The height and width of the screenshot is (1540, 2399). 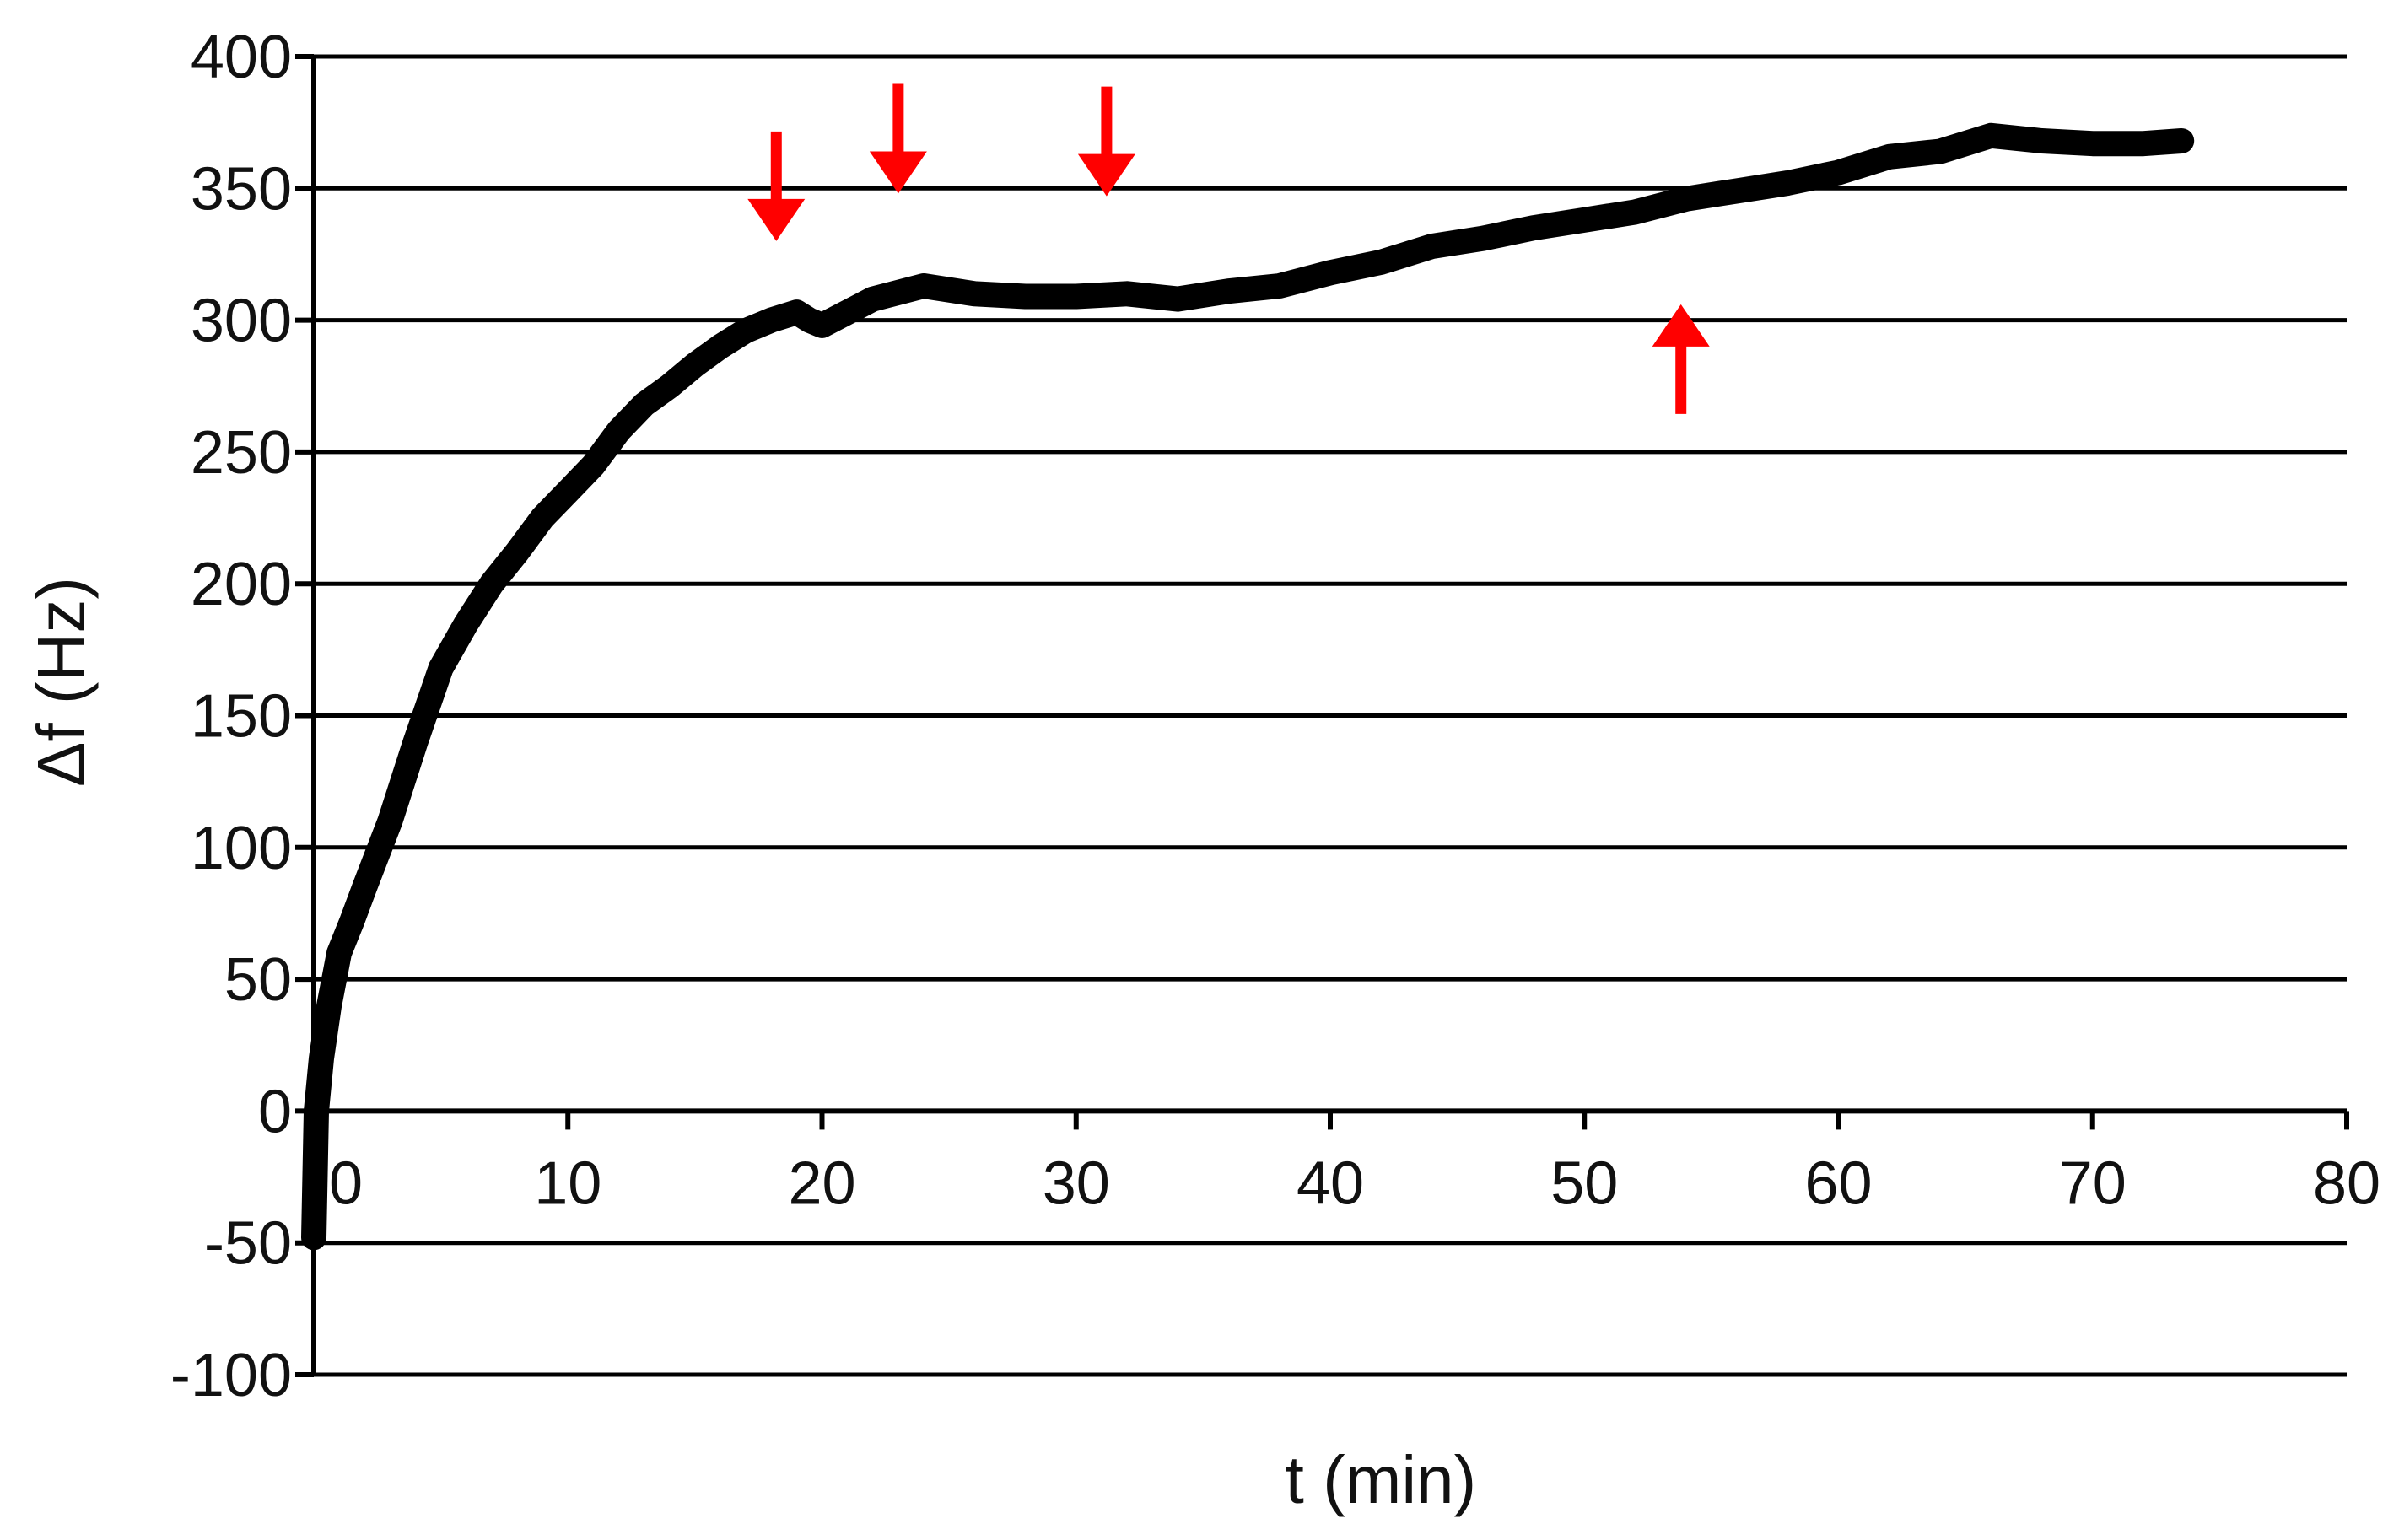 What do you see at coordinates (258, 980) in the screenshot?
I see `y-tick-label: 50` at bounding box center [258, 980].